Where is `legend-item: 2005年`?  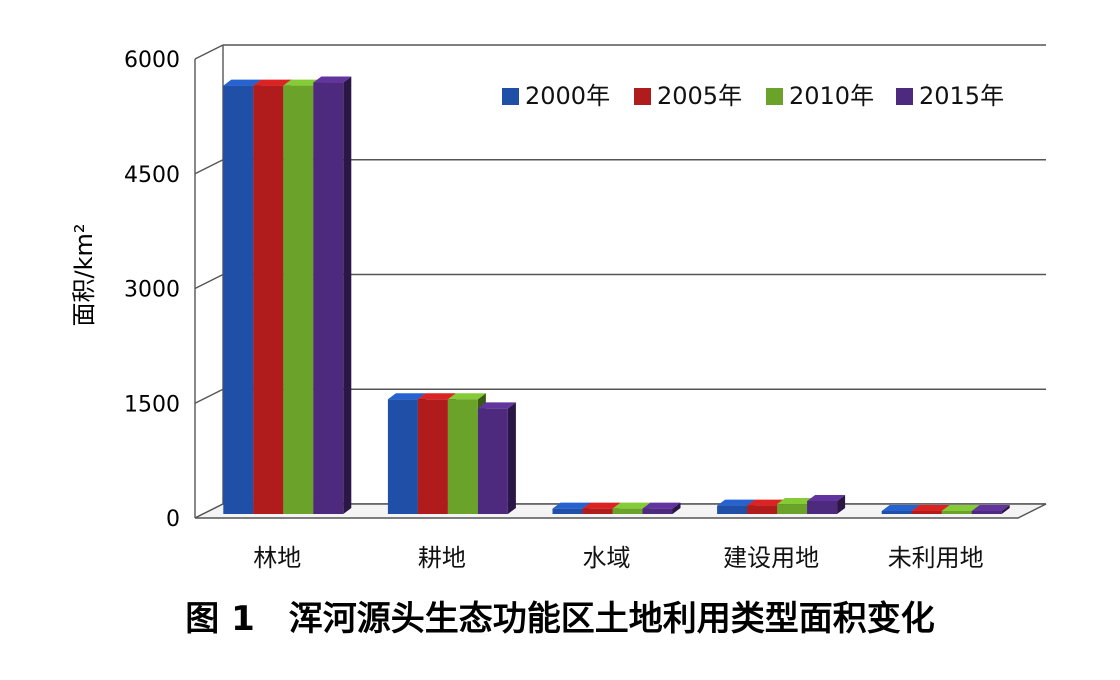 legend-item: 2005年 is located at coordinates (688, 96).